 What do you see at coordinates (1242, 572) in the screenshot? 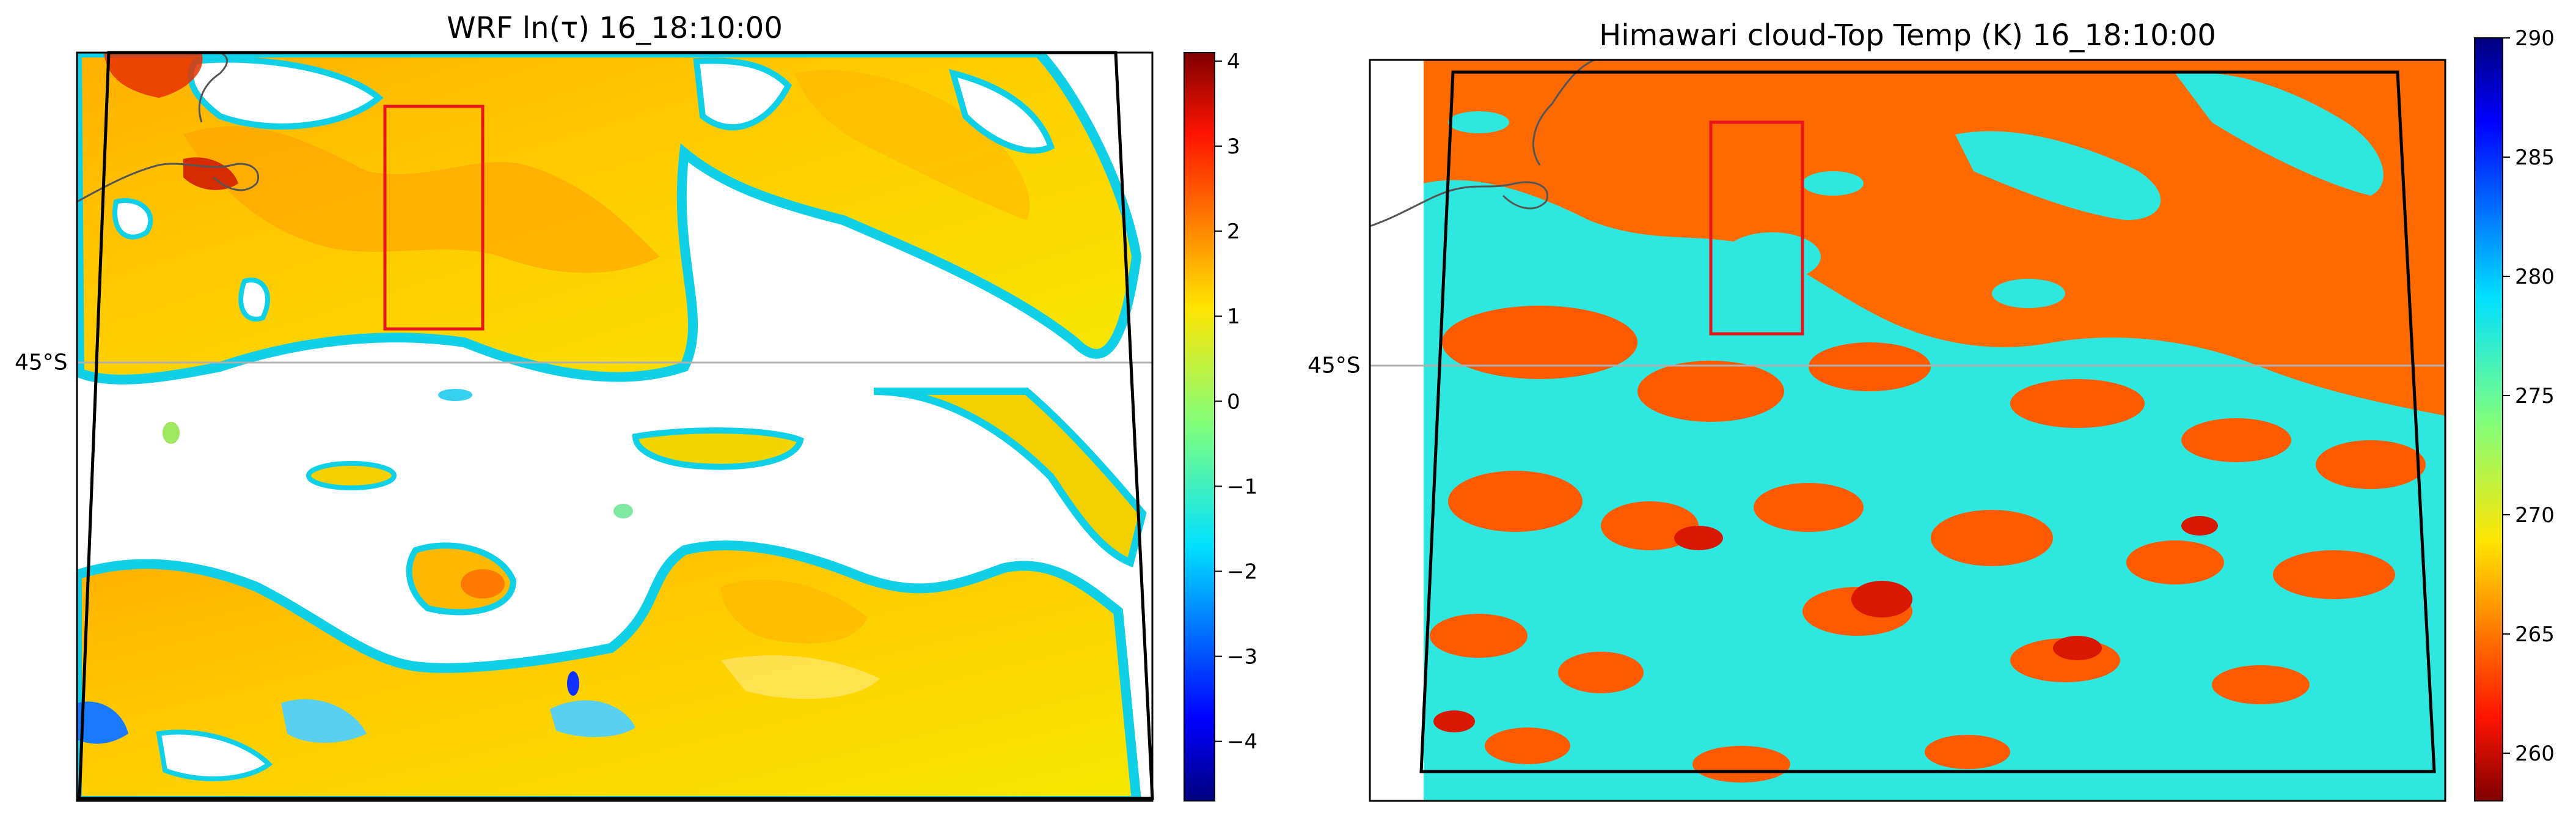
I see `wrf-colorbar-tick-label: −2` at bounding box center [1242, 572].